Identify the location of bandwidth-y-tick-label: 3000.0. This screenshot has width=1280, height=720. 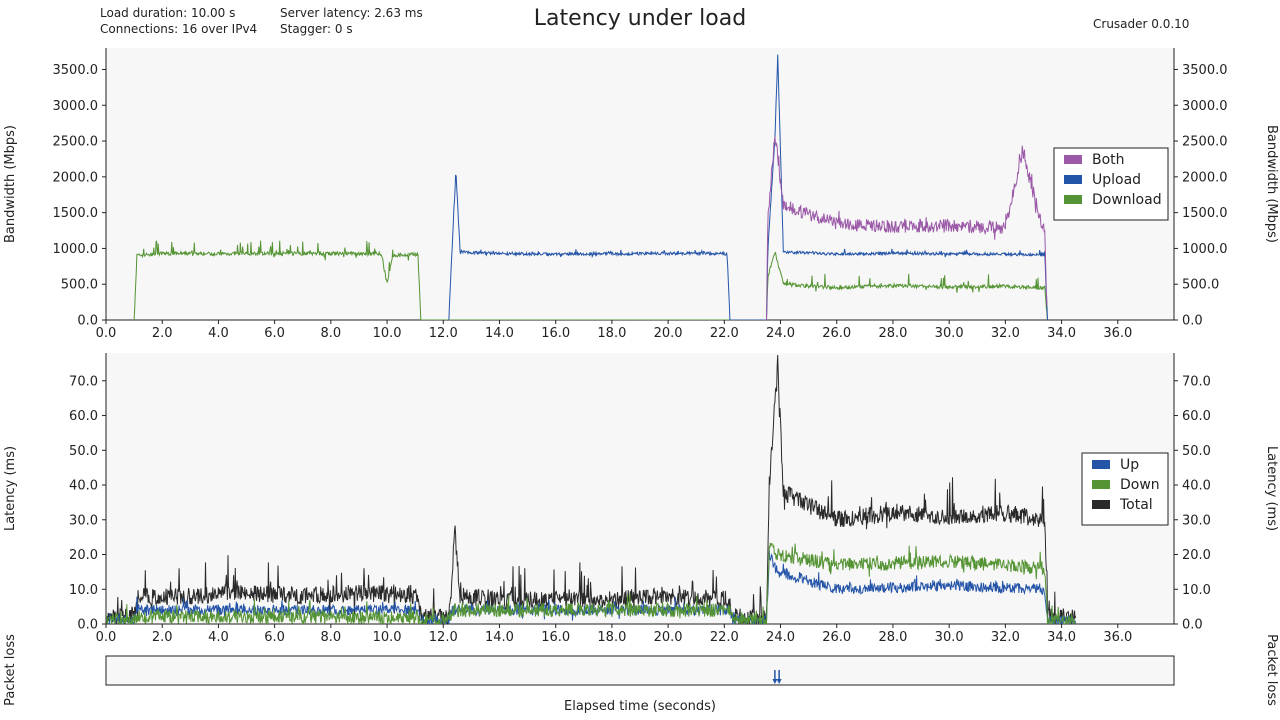
(76, 106).